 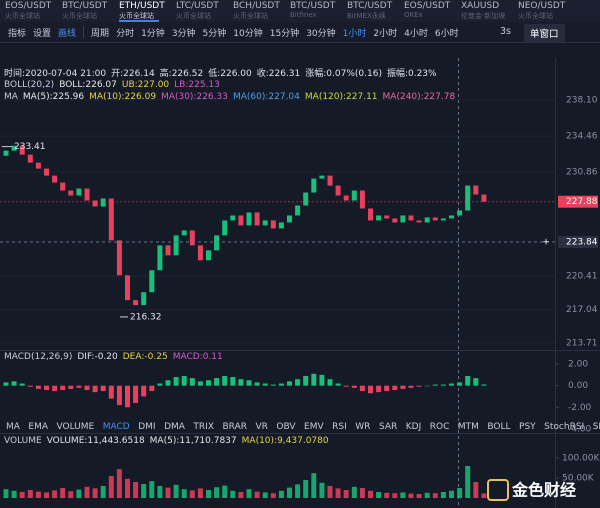 What do you see at coordinates (341, 97) in the screenshot?
I see `ma-item: MA(120):227.11` at bounding box center [341, 97].